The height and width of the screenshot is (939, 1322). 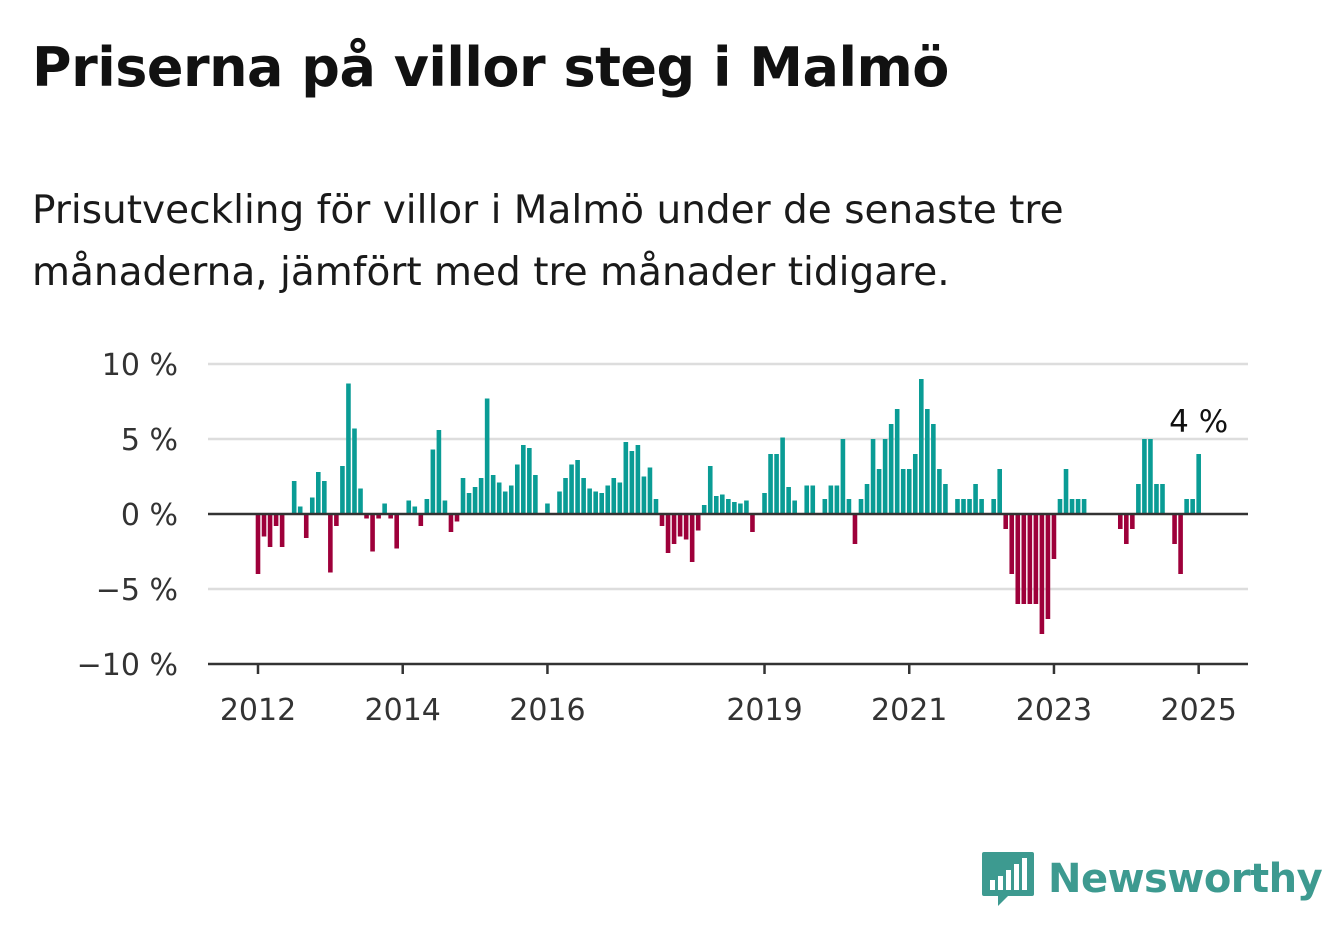 I want to click on x-tick-label: 2014, so click(x=403, y=710).